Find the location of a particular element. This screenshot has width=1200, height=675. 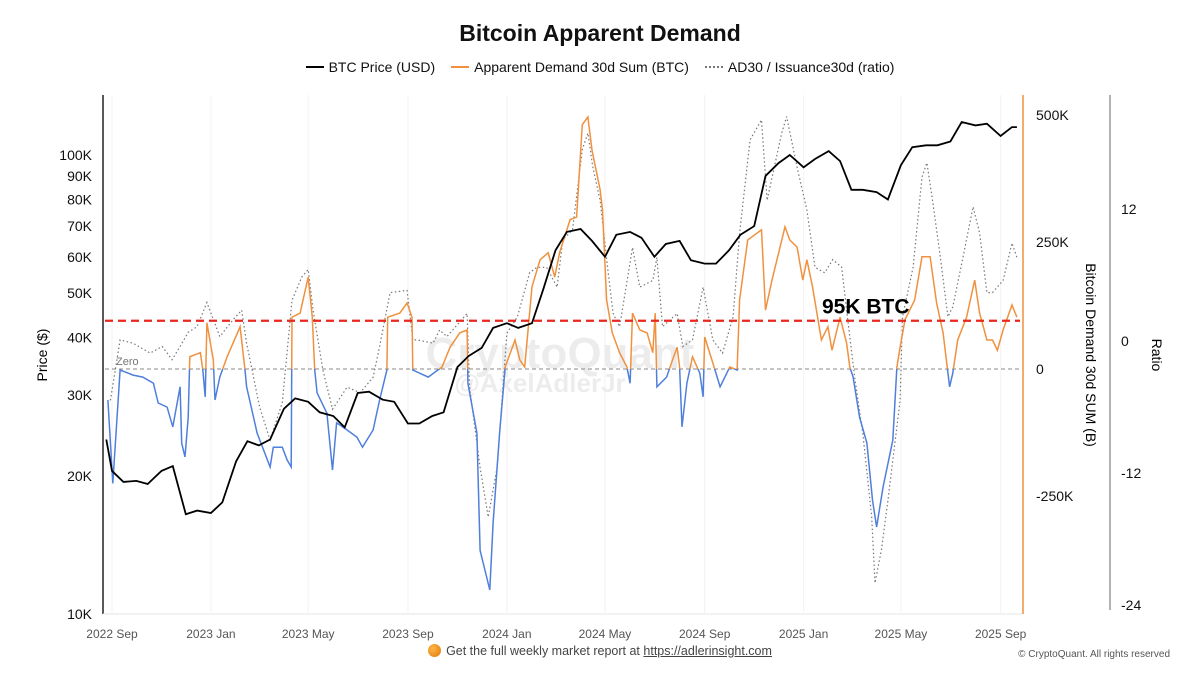

y-left-tick-label: 80K is located at coordinates (80, 199).